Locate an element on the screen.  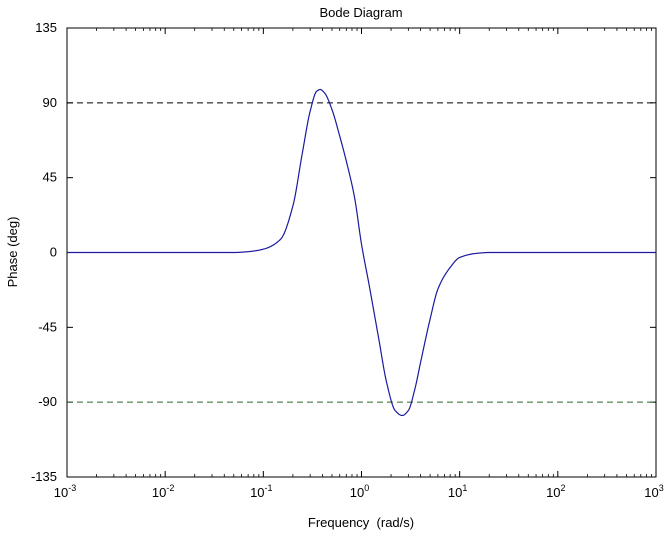
x-tick-labels: 10⁻³ 10⁻² 10⁻¹ 10⁰ 10¹ 10² 10³ is located at coordinates (359, 491).